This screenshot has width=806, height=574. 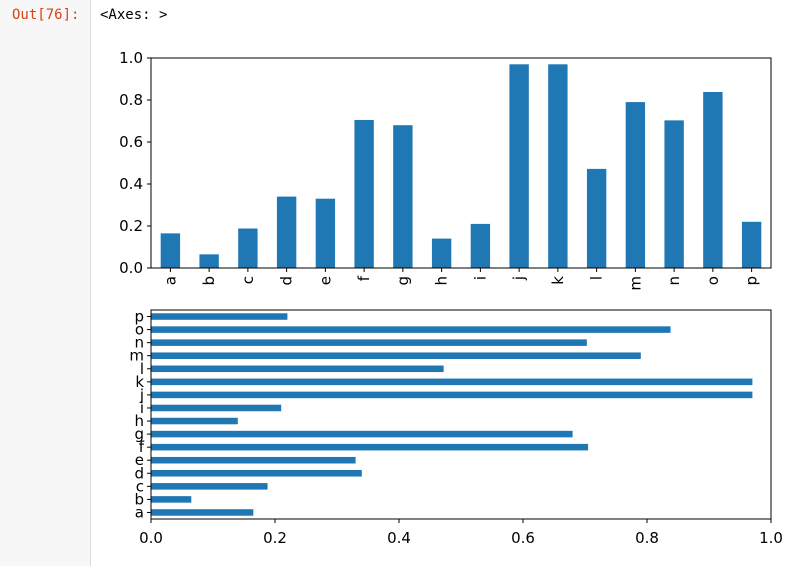 I want to click on y-tick-label: p, so click(x=139, y=317).